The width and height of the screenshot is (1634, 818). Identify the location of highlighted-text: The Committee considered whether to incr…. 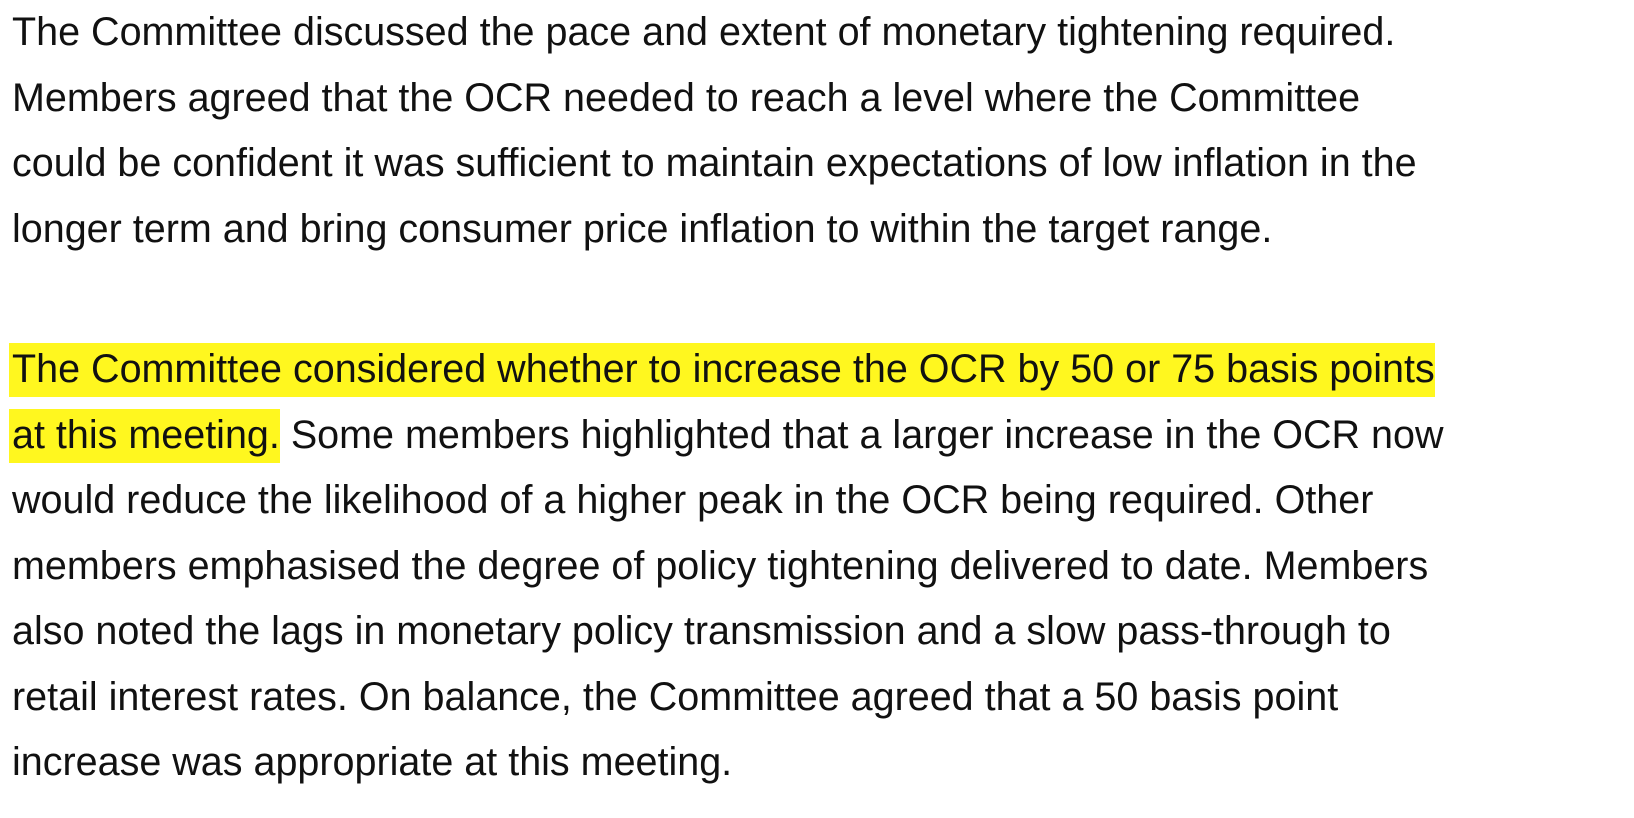
(722, 370).